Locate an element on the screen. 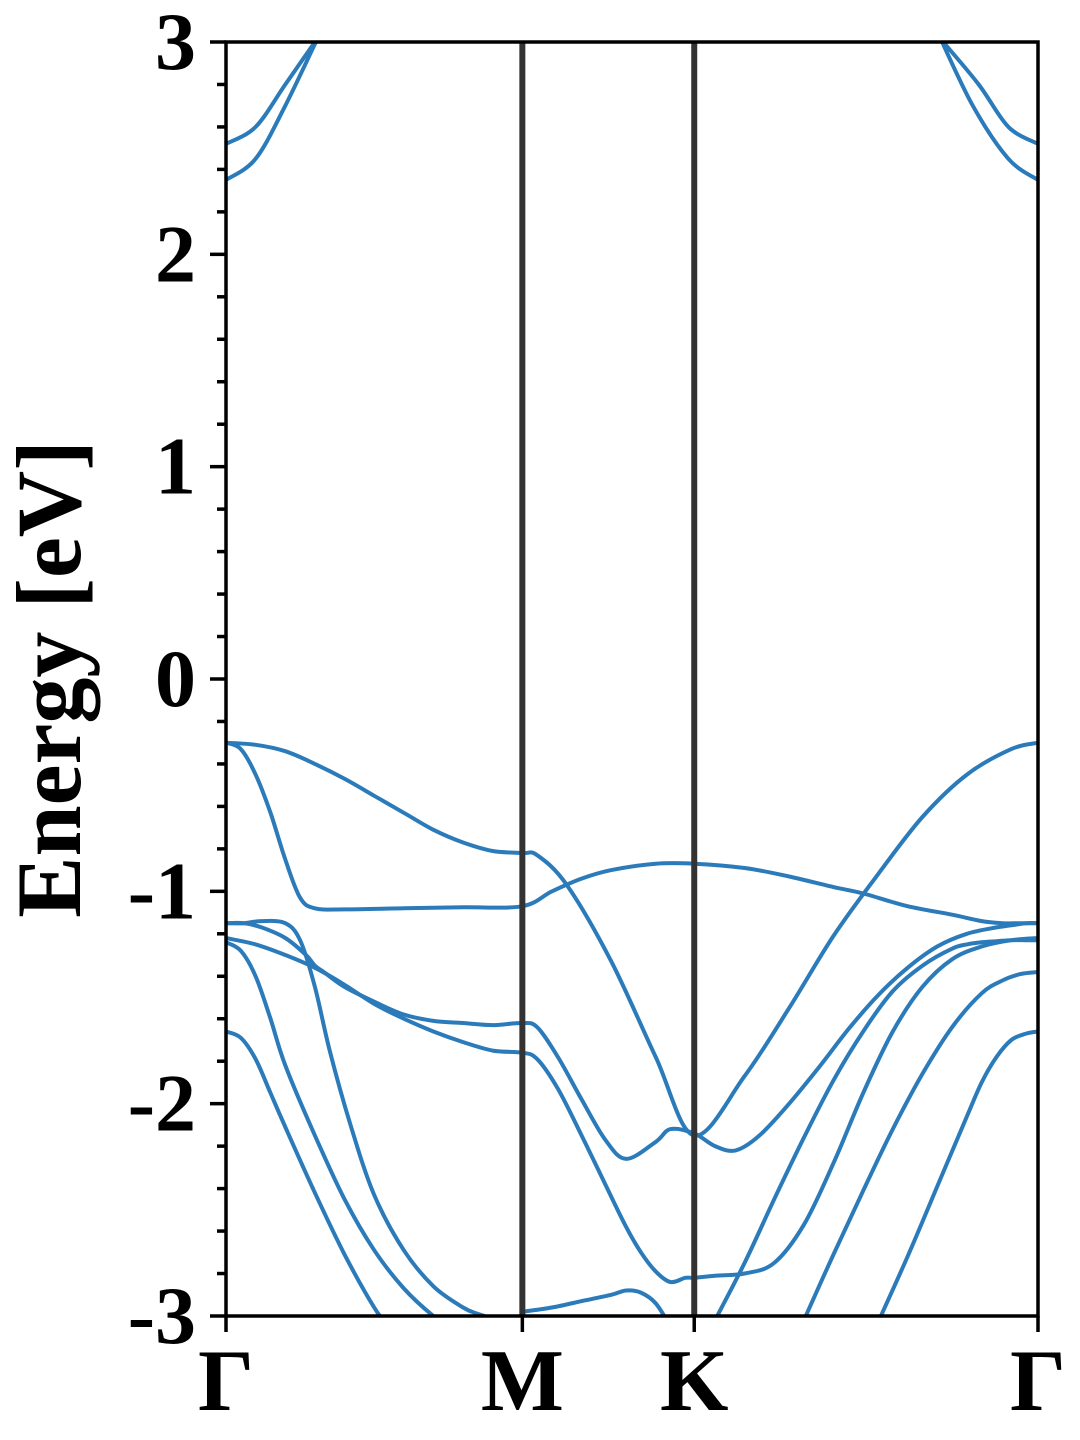  k-point-lines is located at coordinates (608, 679).